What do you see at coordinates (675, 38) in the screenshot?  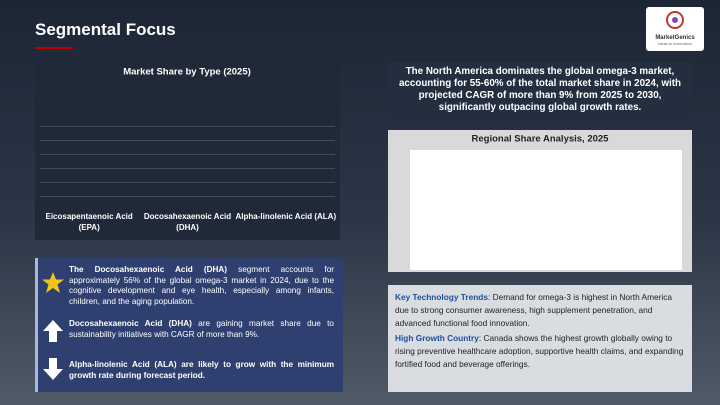 I see `logo-name: MarketGenics` at bounding box center [675, 38].